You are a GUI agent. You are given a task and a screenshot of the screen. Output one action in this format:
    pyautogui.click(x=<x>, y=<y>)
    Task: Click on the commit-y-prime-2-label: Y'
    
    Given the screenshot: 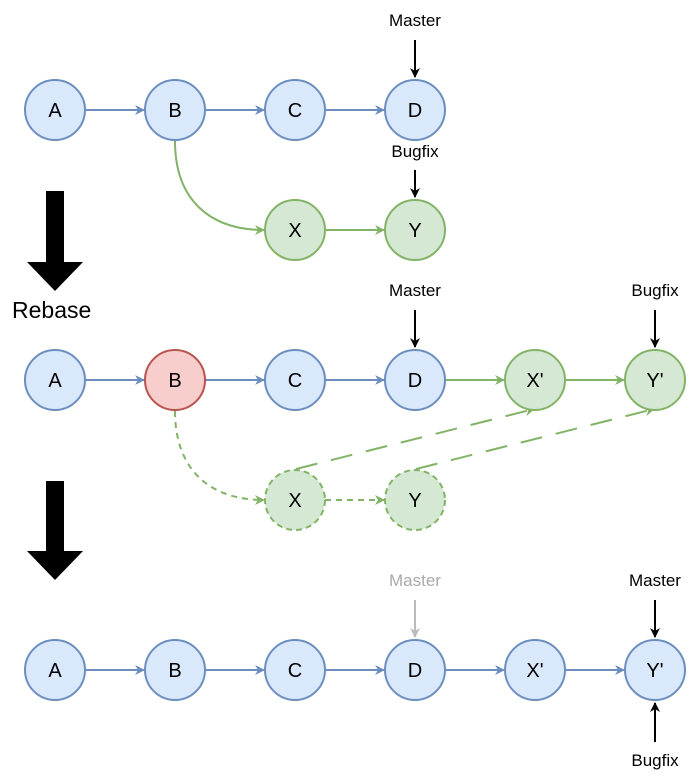 What is the action you would take?
    pyautogui.click(x=654, y=381)
    